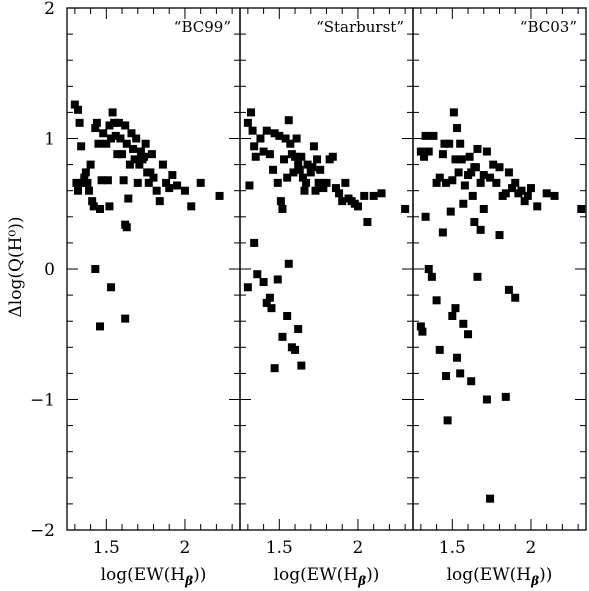 The width and height of the screenshot is (589, 591). I want to click on x-axis-title-text: log(EW(H, so click(489, 575).